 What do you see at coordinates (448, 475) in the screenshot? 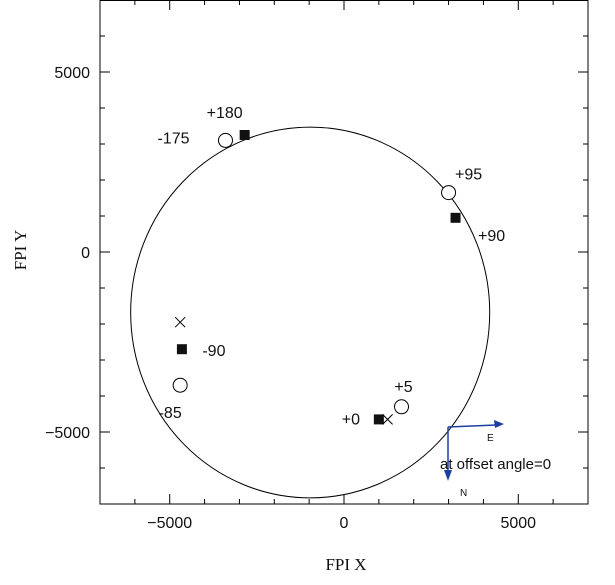
I see `compass-north-head` at bounding box center [448, 475].